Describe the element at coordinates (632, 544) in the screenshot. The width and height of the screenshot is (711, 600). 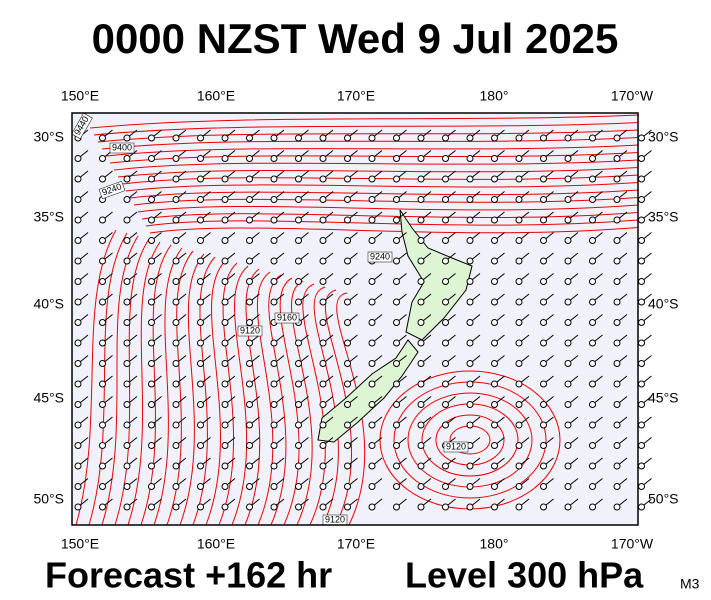
I see `bottom-axis-label: 170°W` at that location.